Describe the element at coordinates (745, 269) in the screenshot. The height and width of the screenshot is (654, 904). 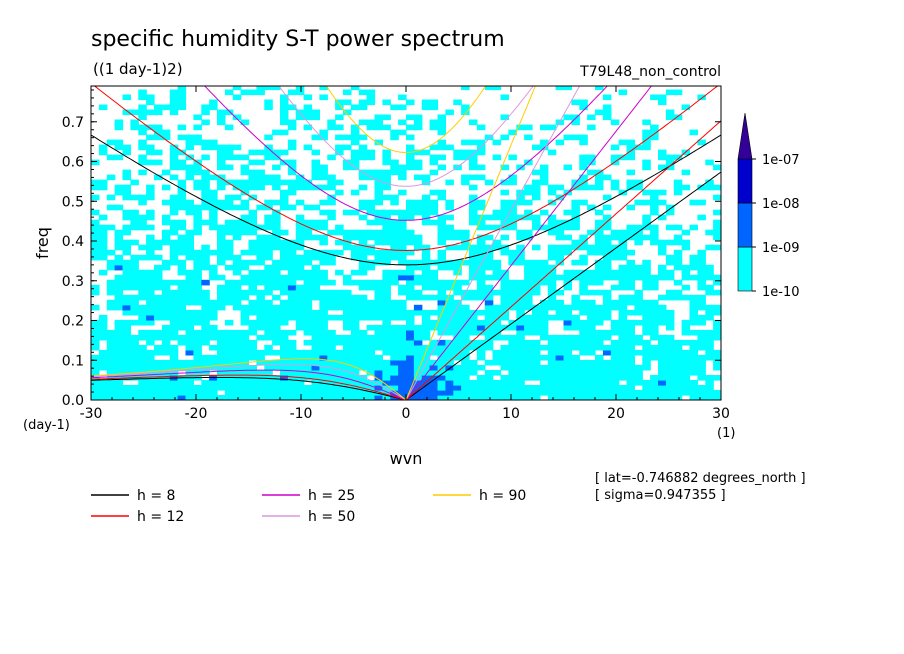
I see `colorbar-segment` at that location.